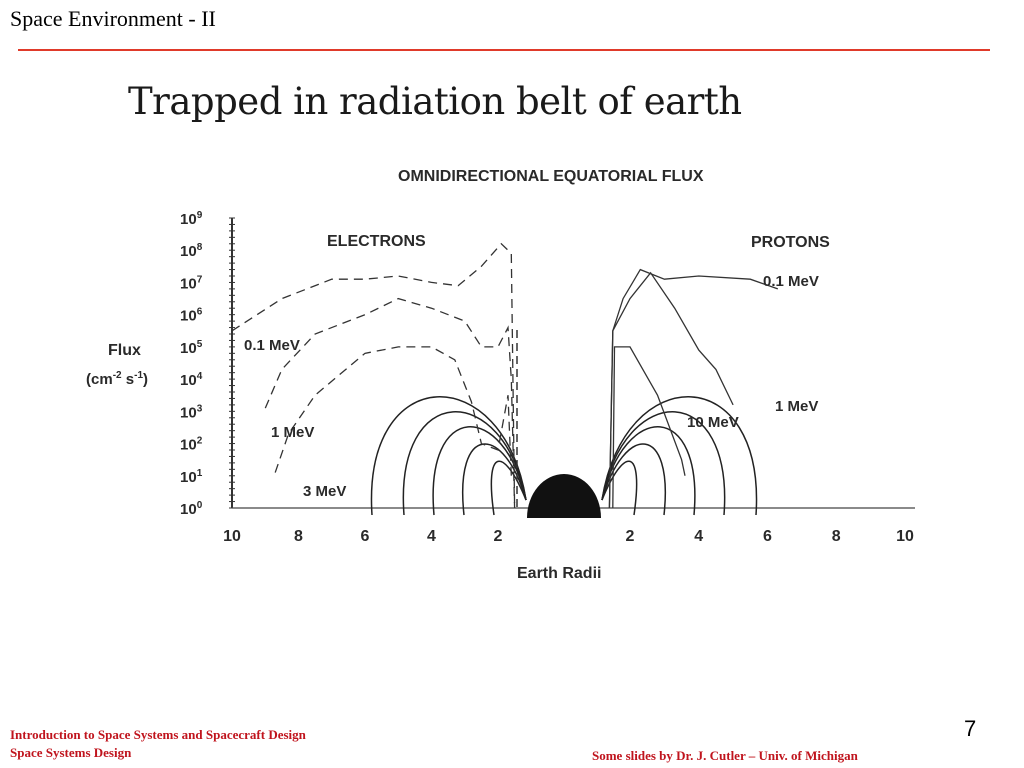  What do you see at coordinates (191, 445) in the screenshot?
I see `y-tick-label: 10²` at bounding box center [191, 445].